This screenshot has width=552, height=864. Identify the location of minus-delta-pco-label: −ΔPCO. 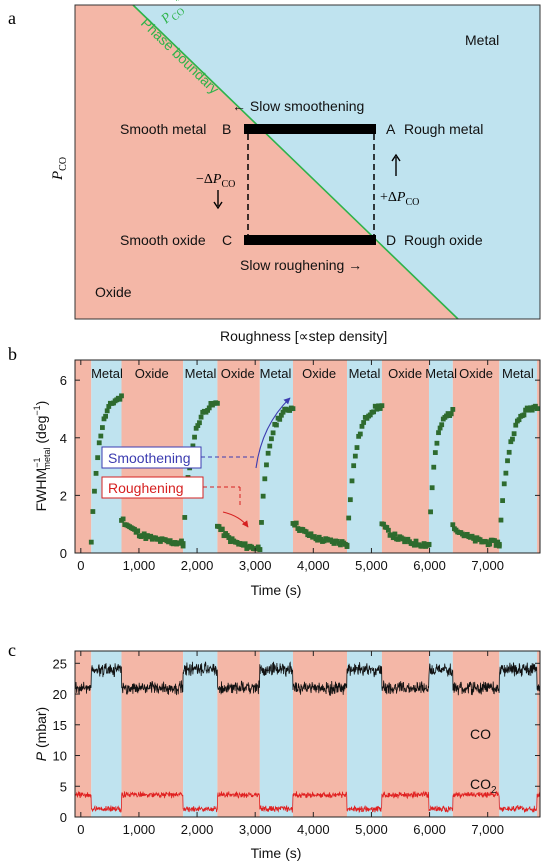
(215, 181).